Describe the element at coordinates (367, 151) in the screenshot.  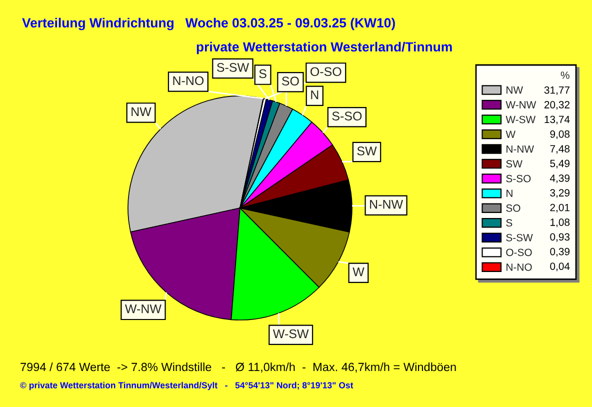
I see `slice-label: SW` at that location.